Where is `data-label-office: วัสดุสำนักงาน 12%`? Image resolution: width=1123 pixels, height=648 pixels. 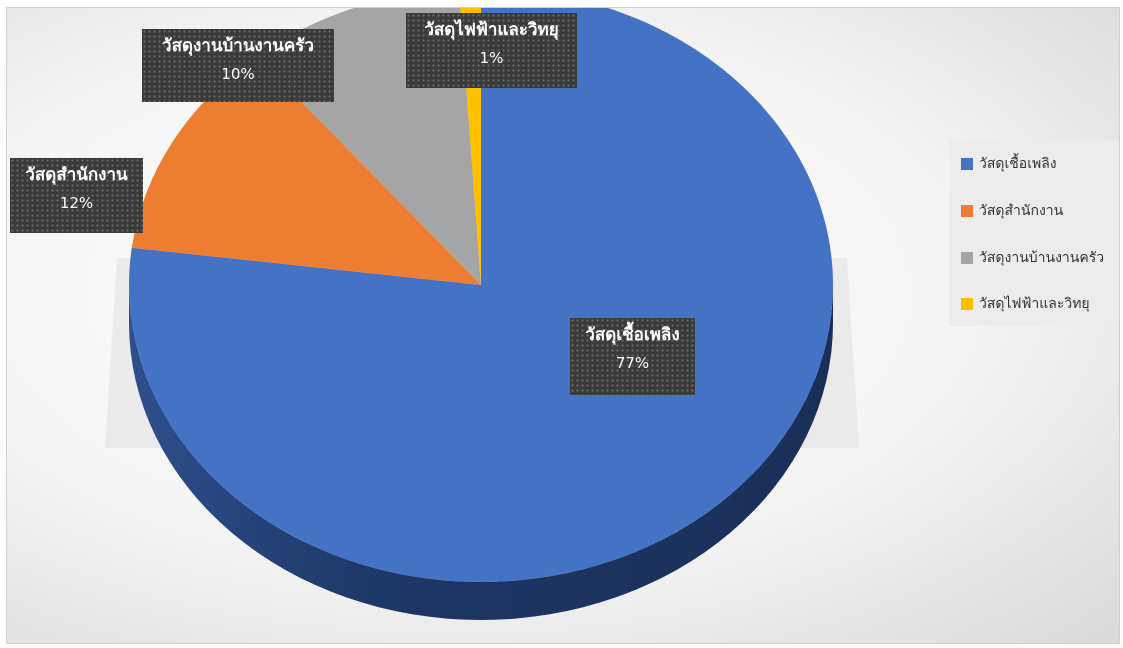 data-label-office: วัสดุสำนักงาน 12% is located at coordinates (76, 195).